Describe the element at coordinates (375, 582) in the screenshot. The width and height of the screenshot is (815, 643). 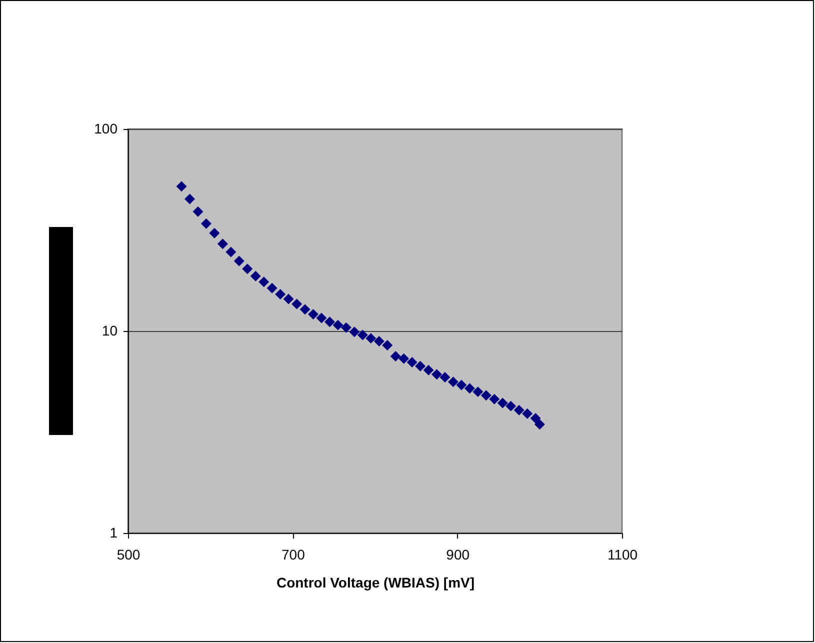
I see `x-axis-title: Control Voltage (WBIAS) [mV]` at that location.